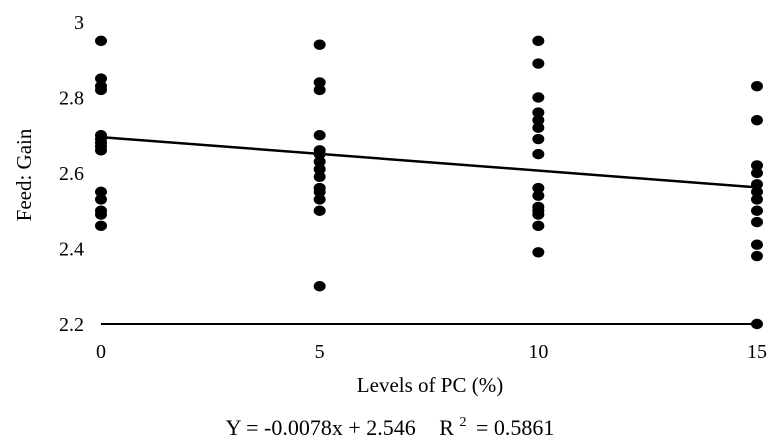  Describe the element at coordinates (429, 162) in the screenshot. I see `trend-line` at that location.